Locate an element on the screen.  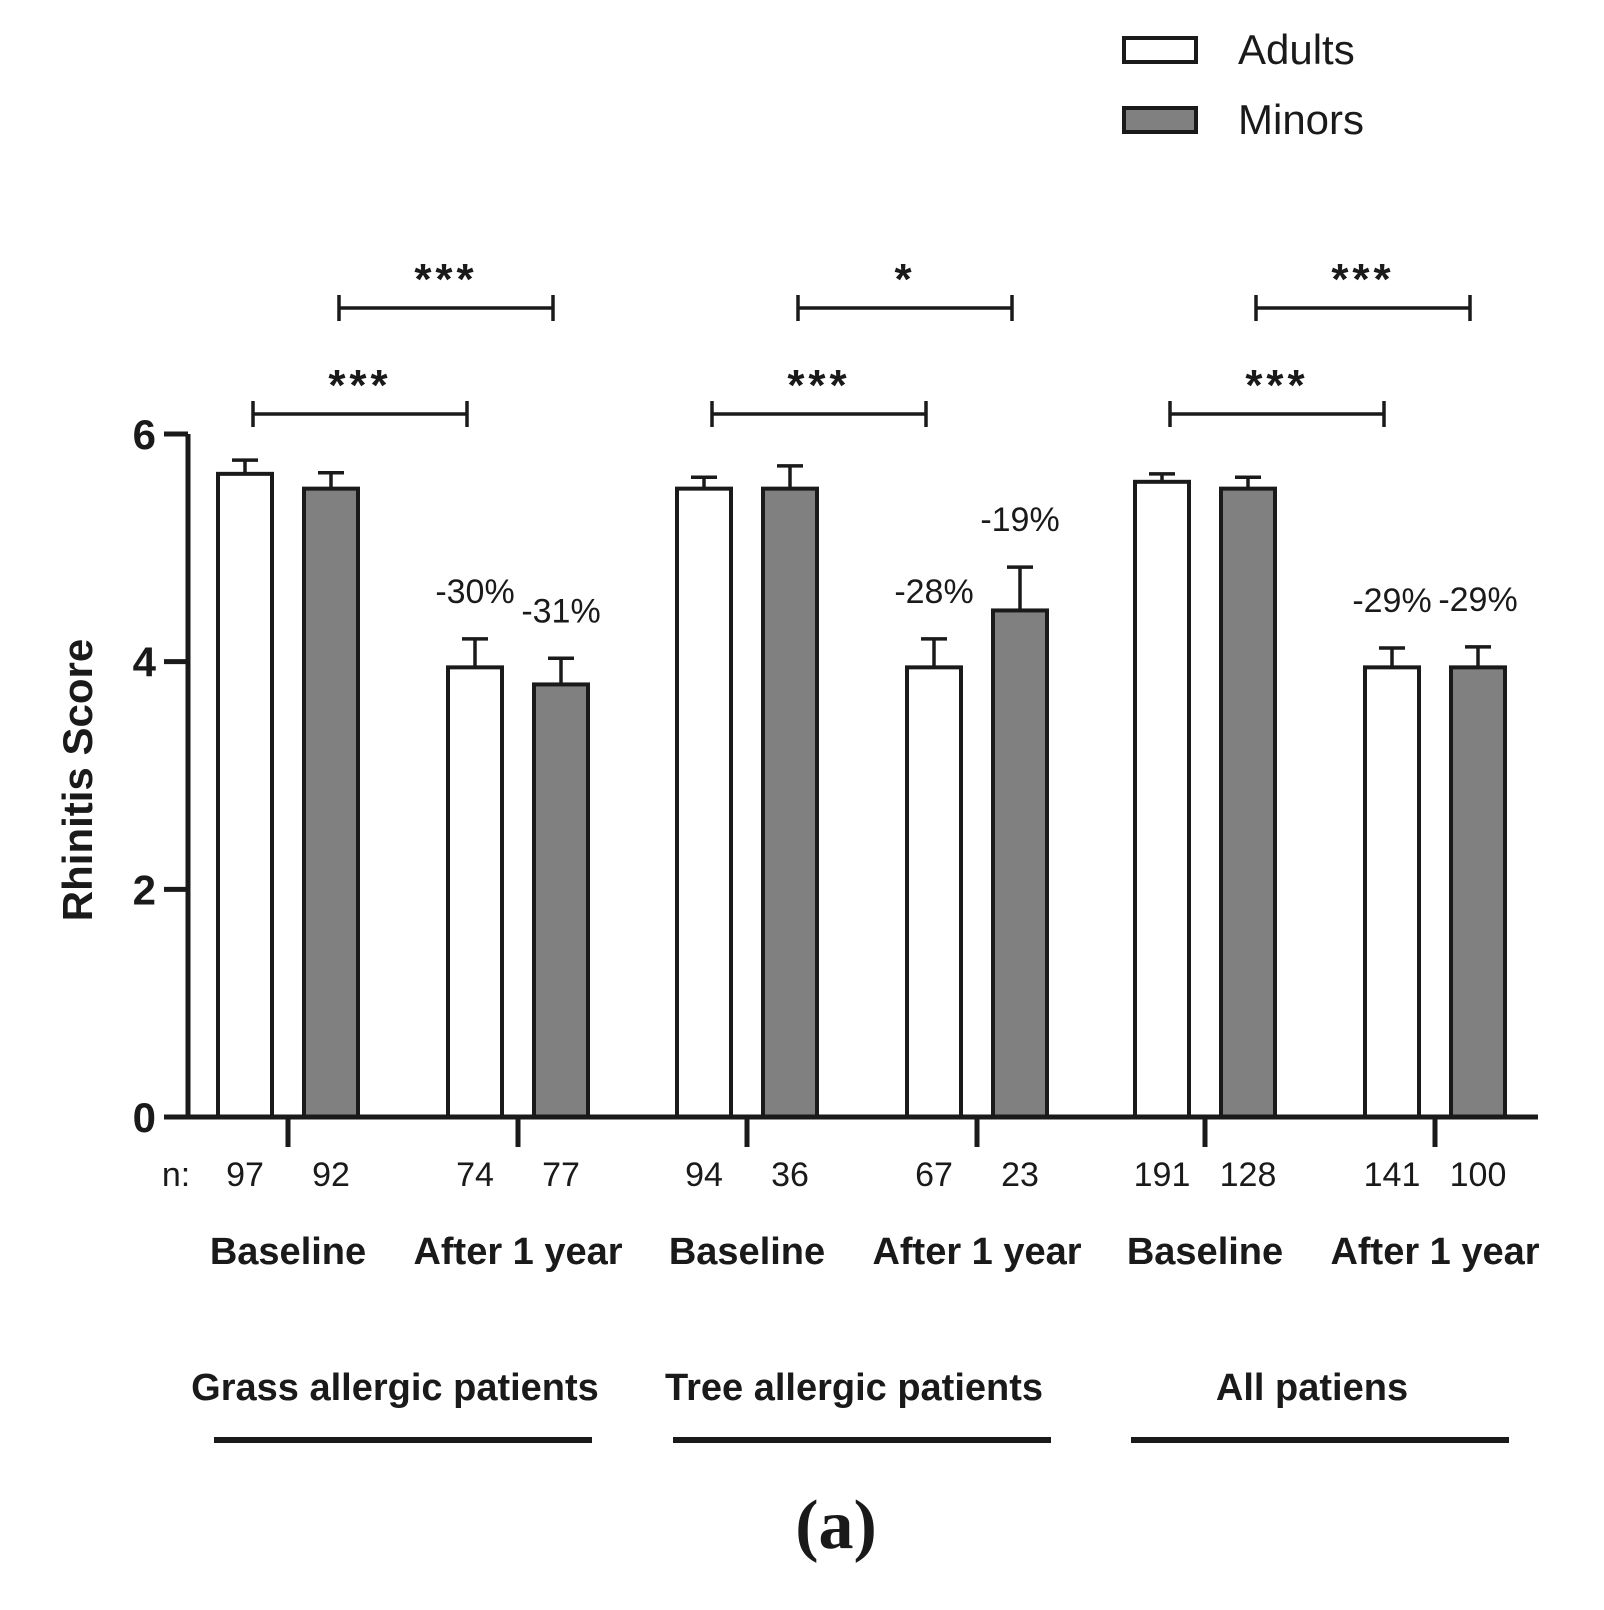
y-tick-label: 2 is located at coordinates (144, 889).